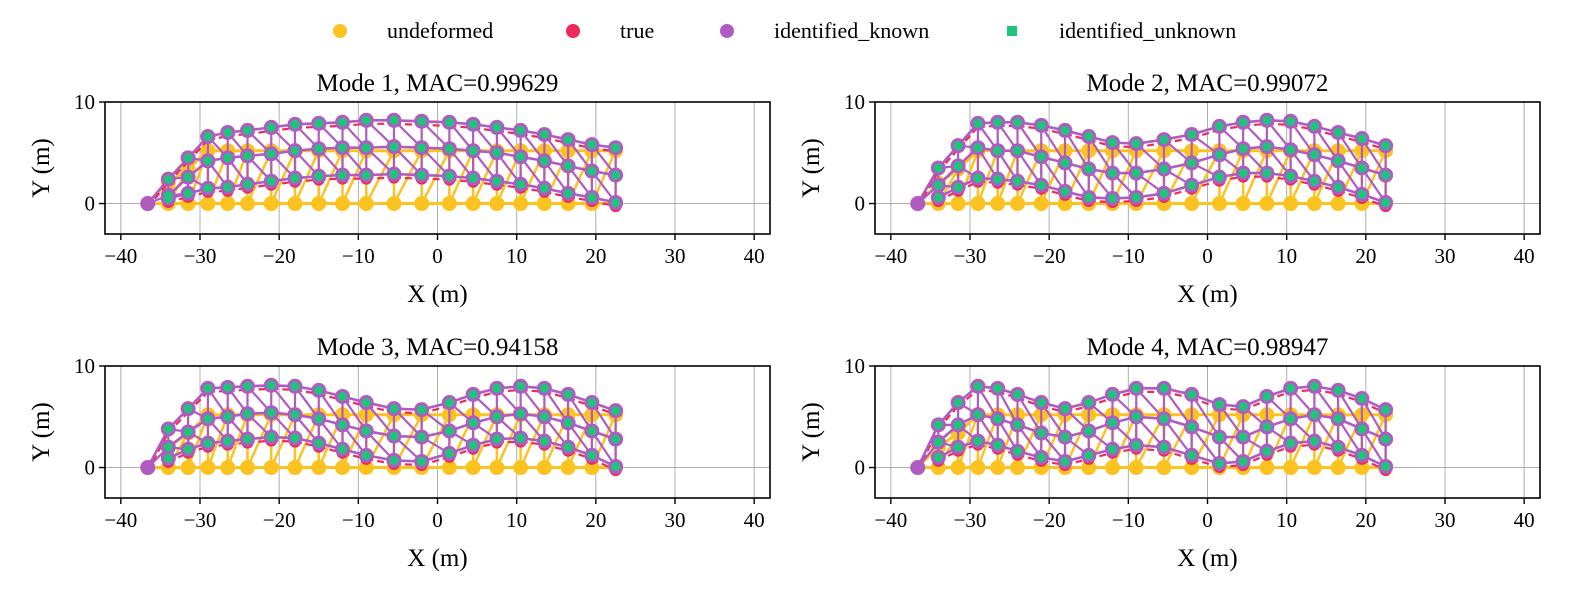 The width and height of the screenshot is (1580, 615). Describe the element at coordinates (358, 520) in the screenshot. I see `x-tick-label: −10` at that location.